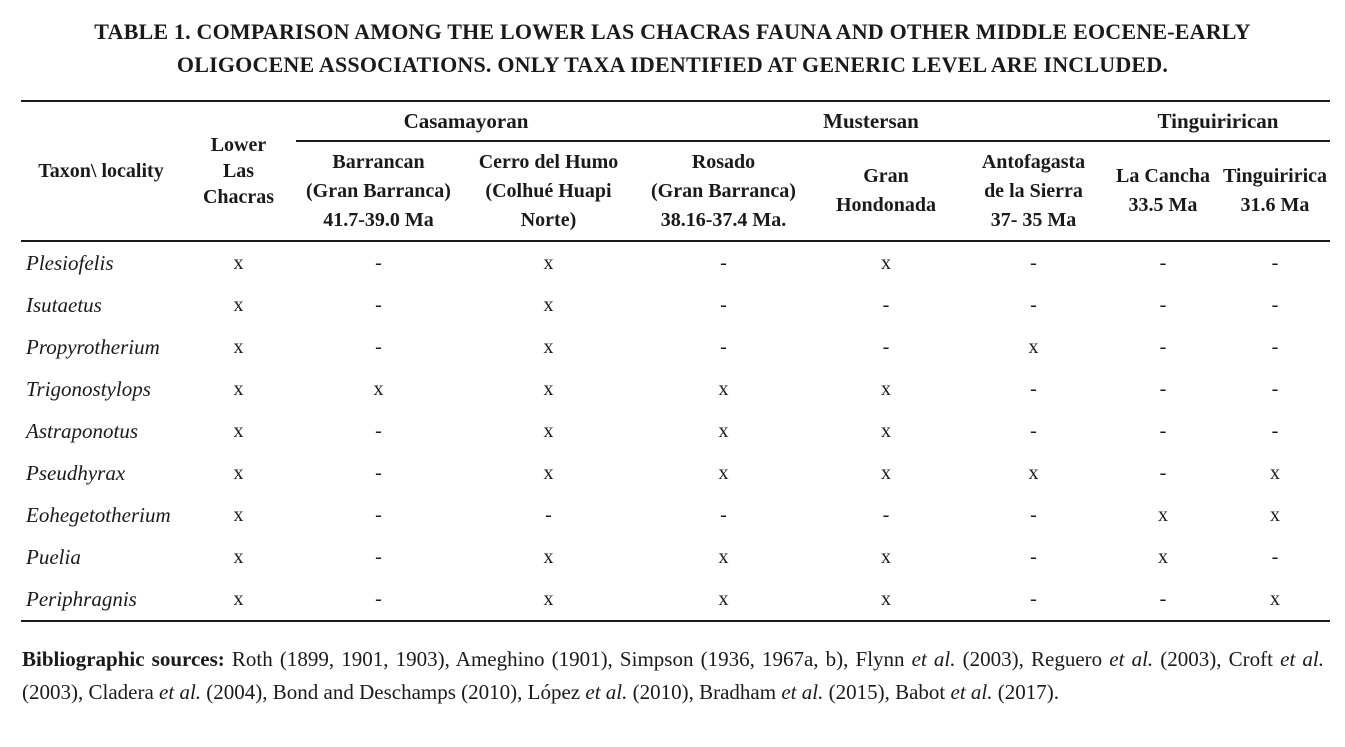  What do you see at coordinates (548, 219) in the screenshot?
I see `locality-header-line-3: Norte)` at bounding box center [548, 219].